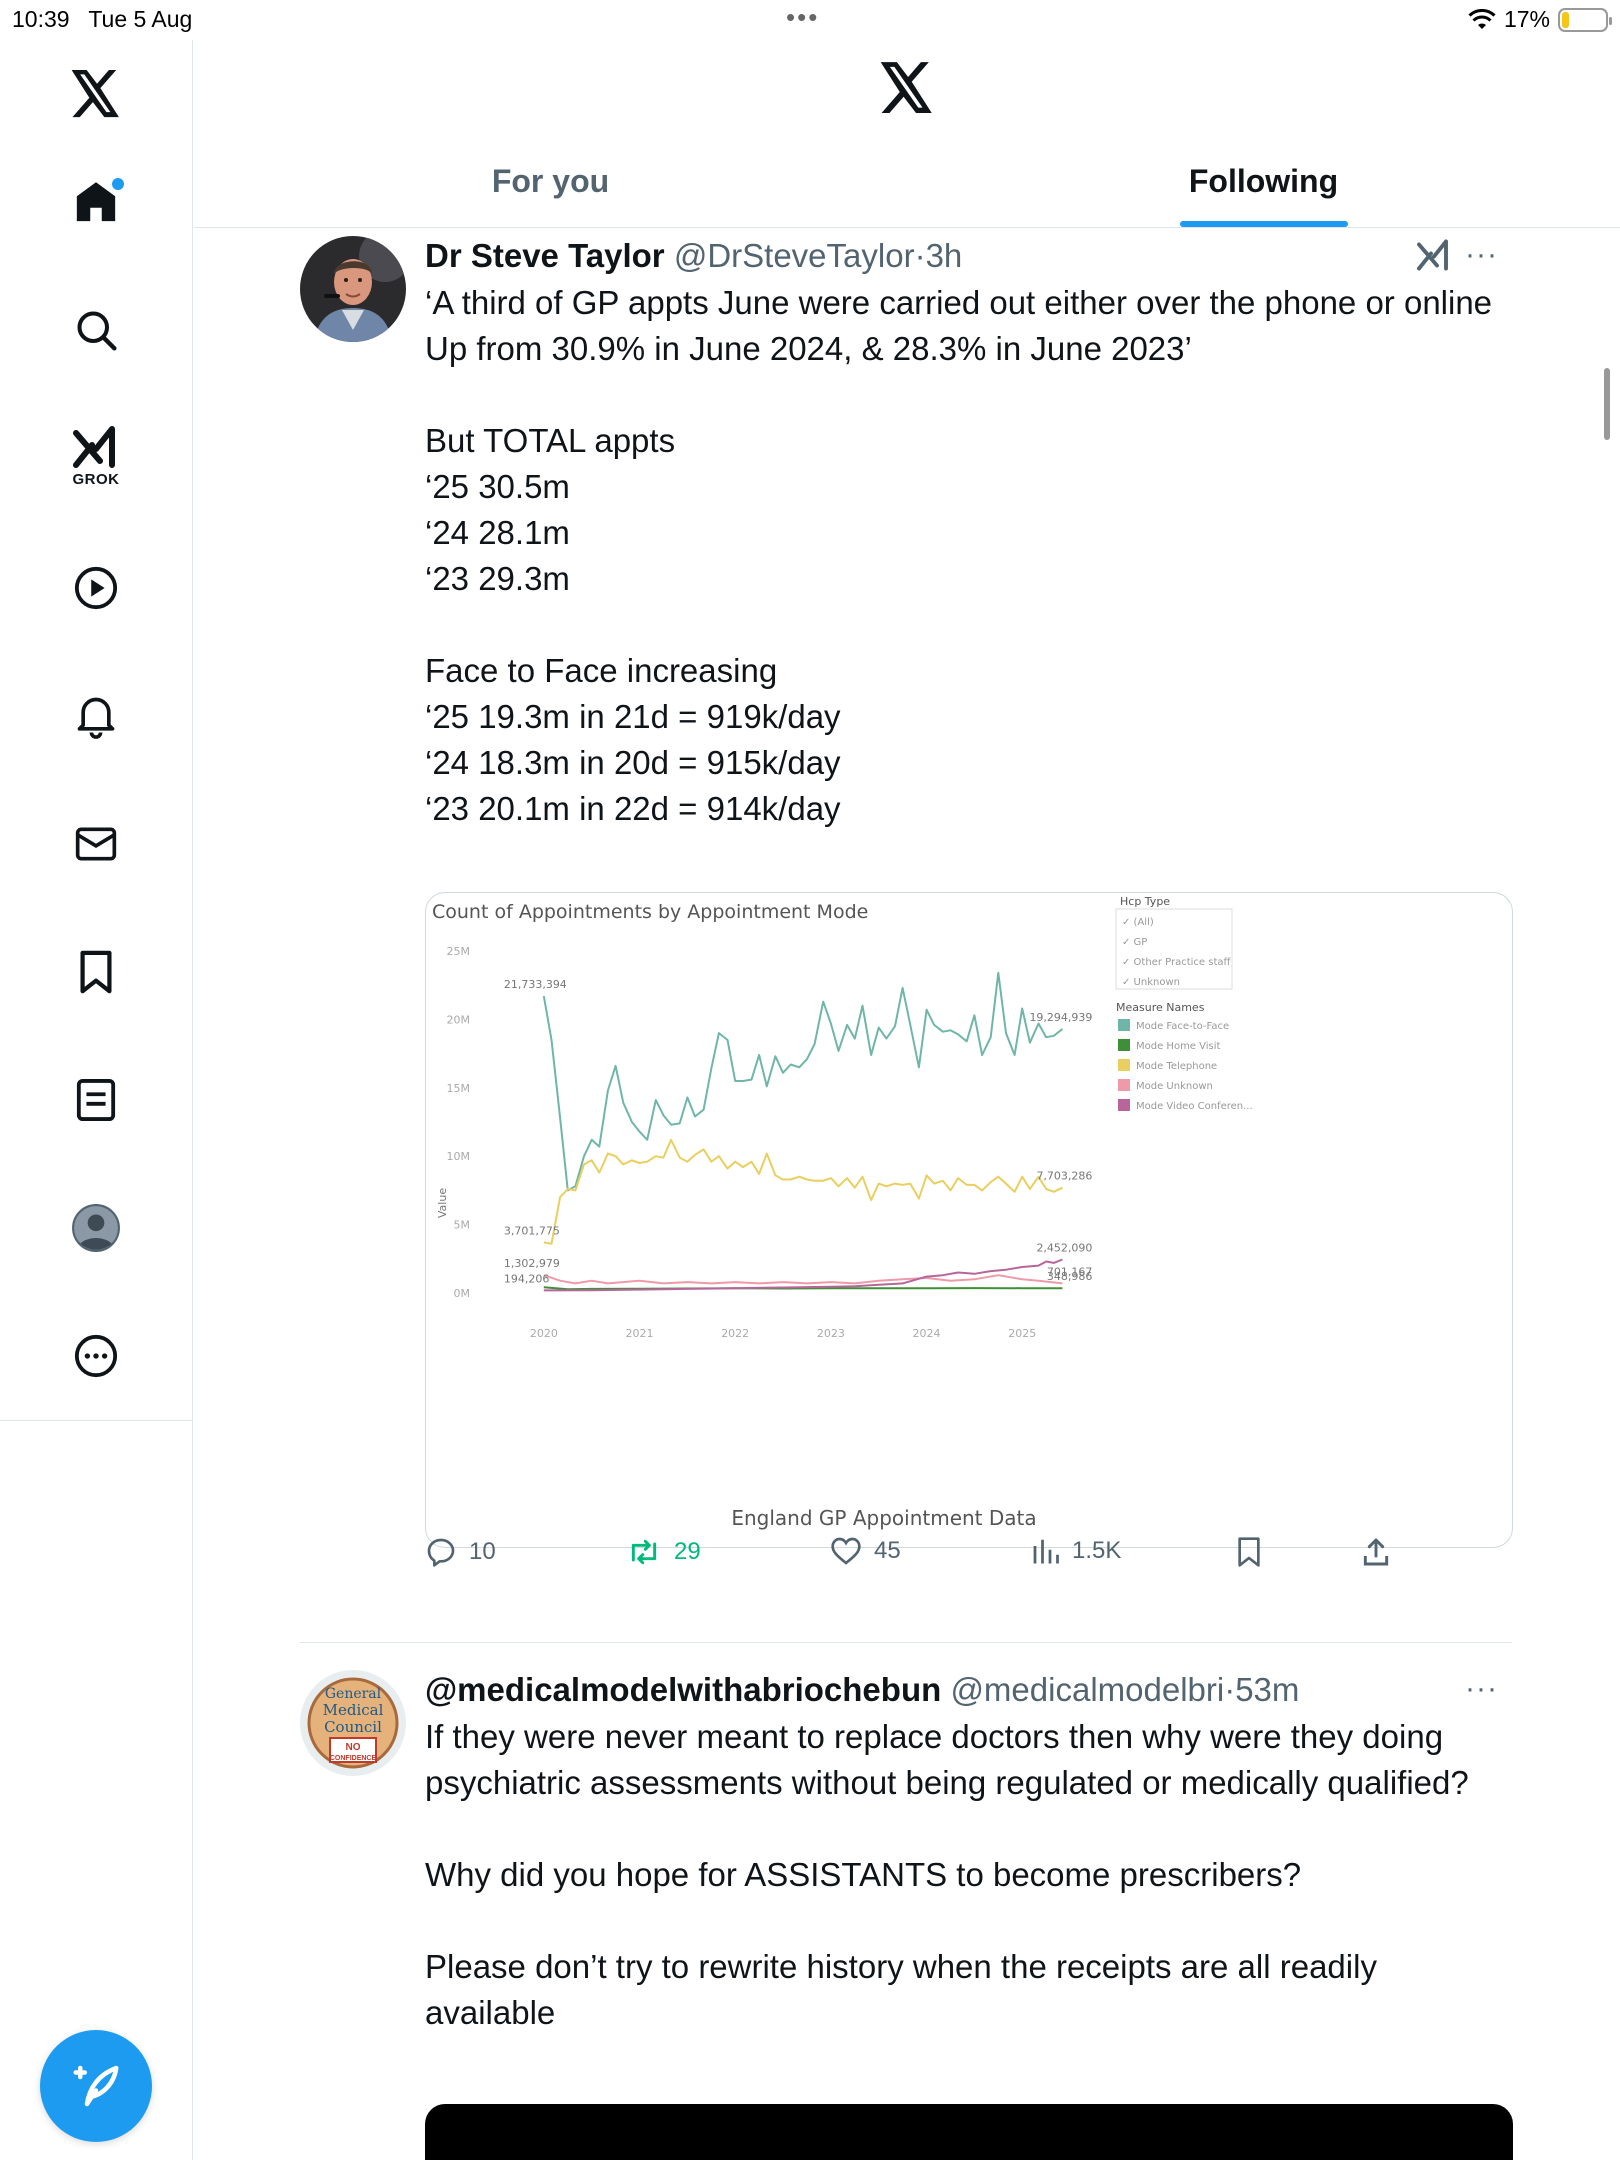 This screenshot has height=2160, width=1620. I want to click on play-icon, so click(96, 588).